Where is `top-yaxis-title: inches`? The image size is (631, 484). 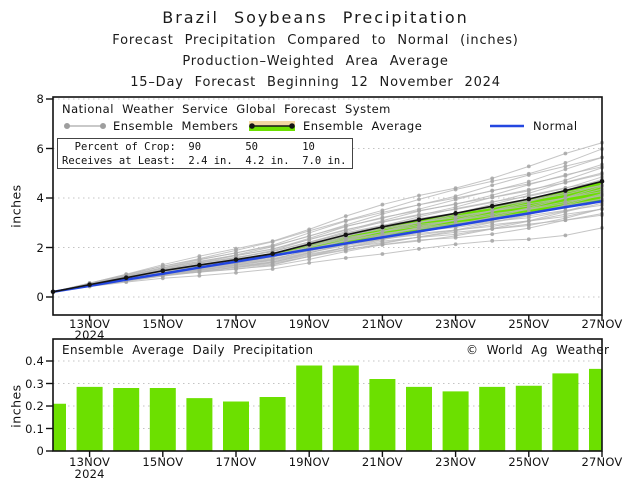 top-yaxis-title: inches is located at coordinates (16, 206).